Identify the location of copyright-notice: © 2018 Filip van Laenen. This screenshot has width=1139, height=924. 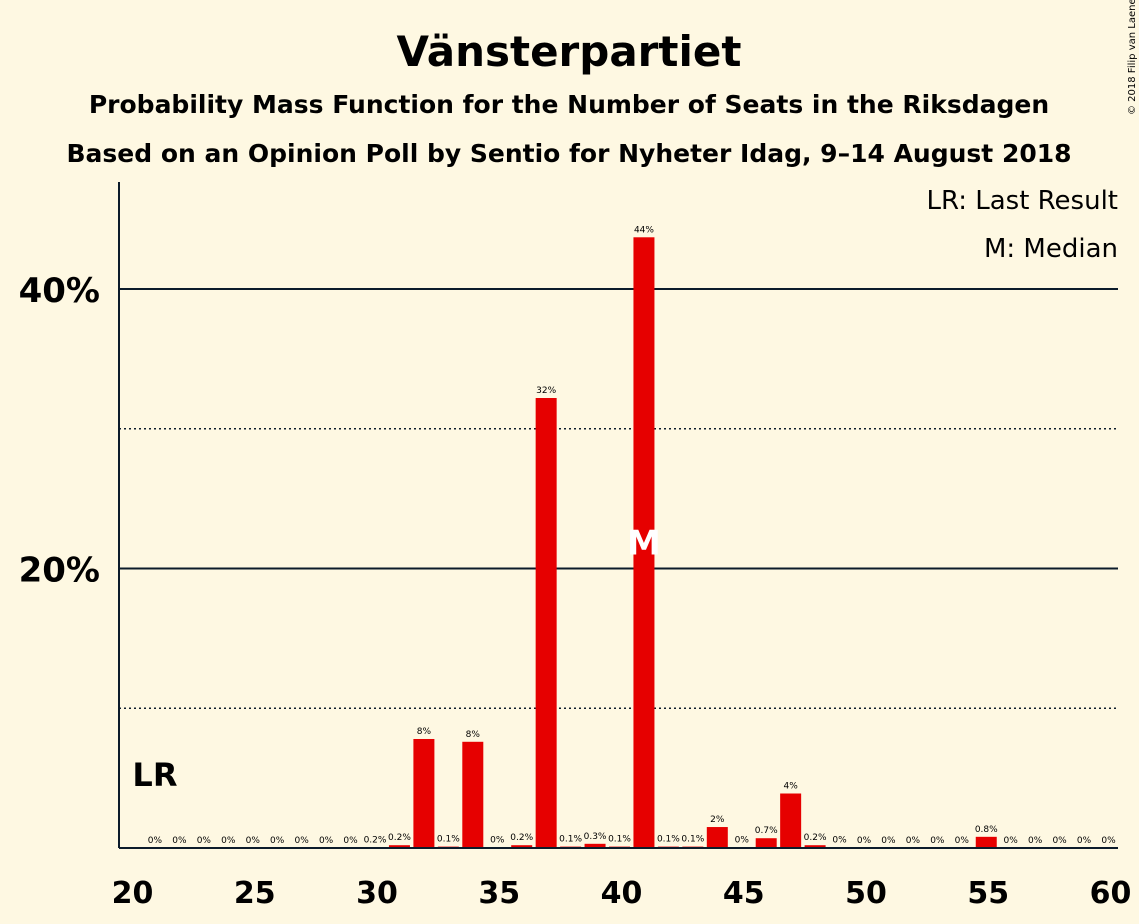
(1132, 57).